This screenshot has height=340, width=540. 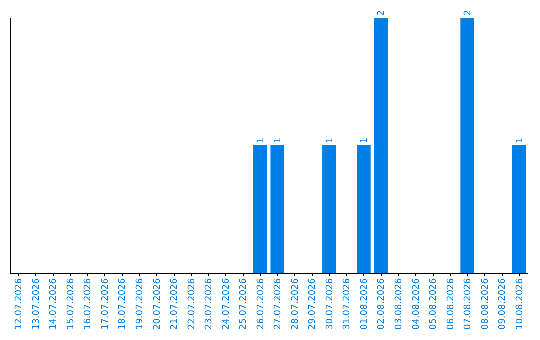 I want to click on x-tick-label: 23.07.2026, so click(x=209, y=304).